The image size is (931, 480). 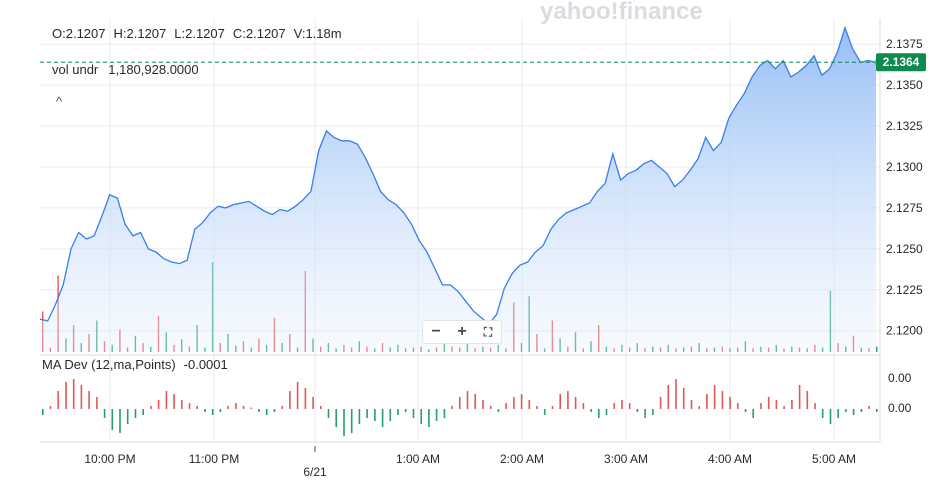 I want to click on yahoo-finance-logo: yahoo!finance, so click(x=621, y=12).